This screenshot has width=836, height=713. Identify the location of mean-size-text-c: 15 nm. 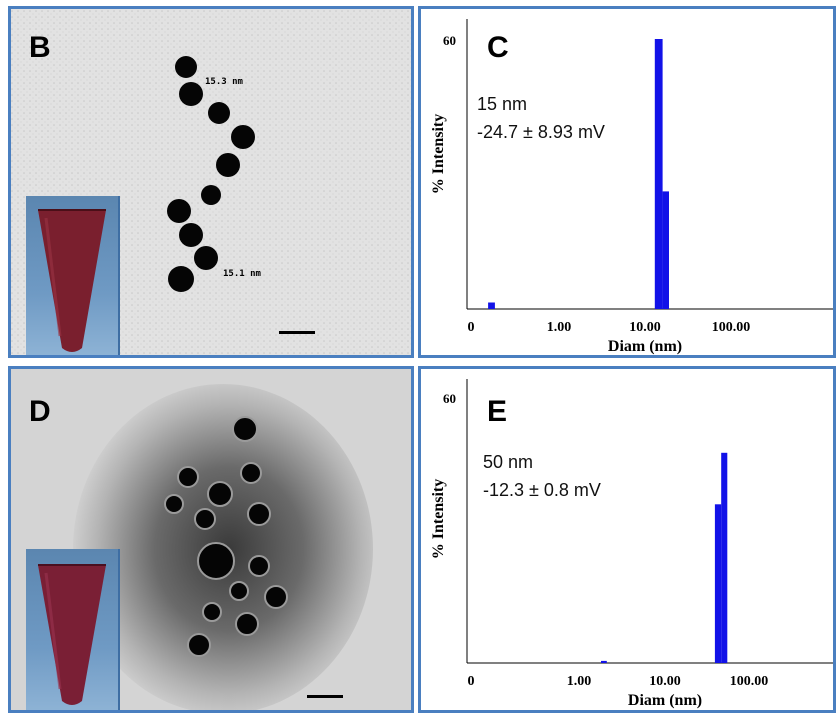
(502, 104).